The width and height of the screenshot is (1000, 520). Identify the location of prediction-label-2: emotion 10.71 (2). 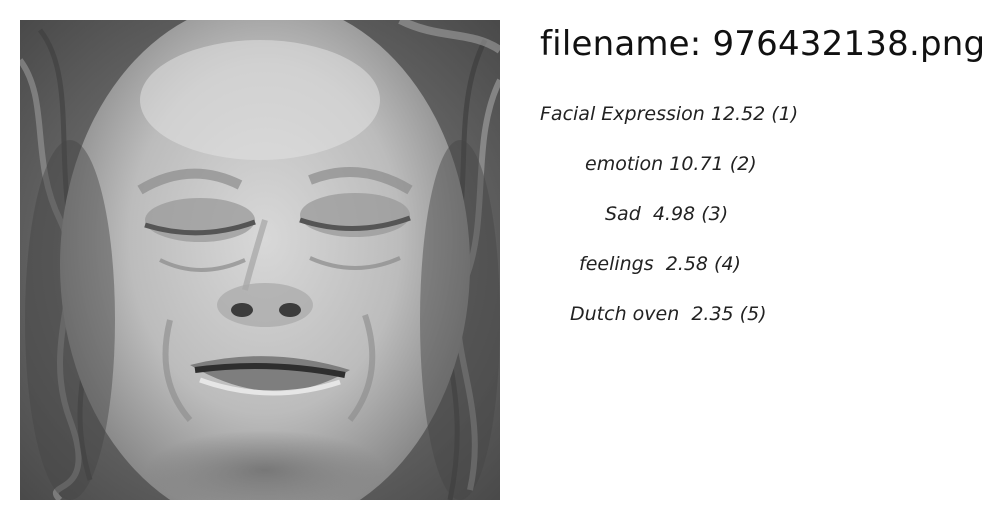
(671, 164).